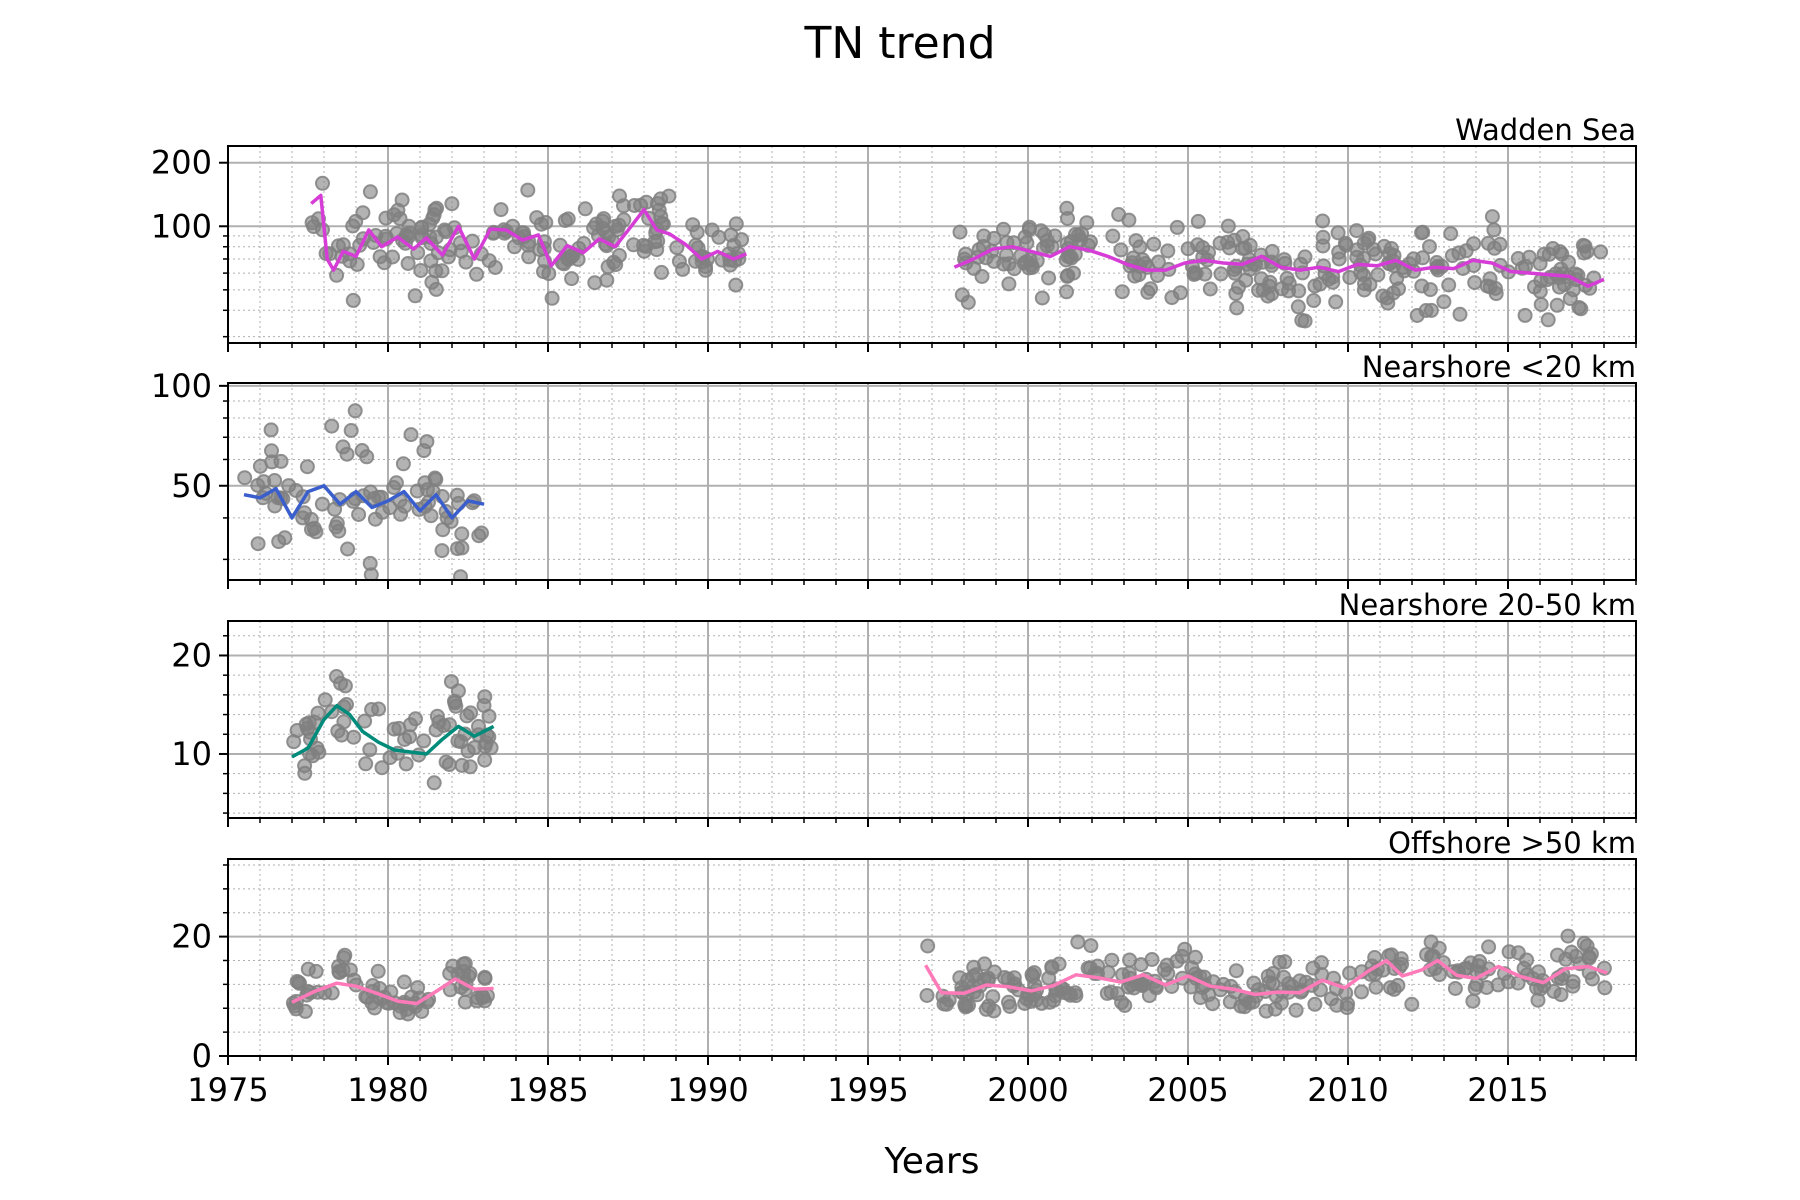  I want to click on y-tick-label: 0, so click(202, 1056).